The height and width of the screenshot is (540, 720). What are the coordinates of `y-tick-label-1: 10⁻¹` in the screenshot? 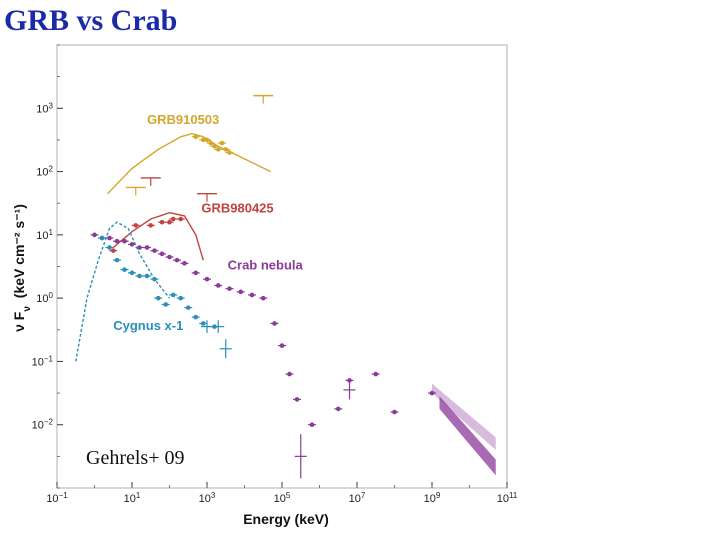 It's located at (43, 361).